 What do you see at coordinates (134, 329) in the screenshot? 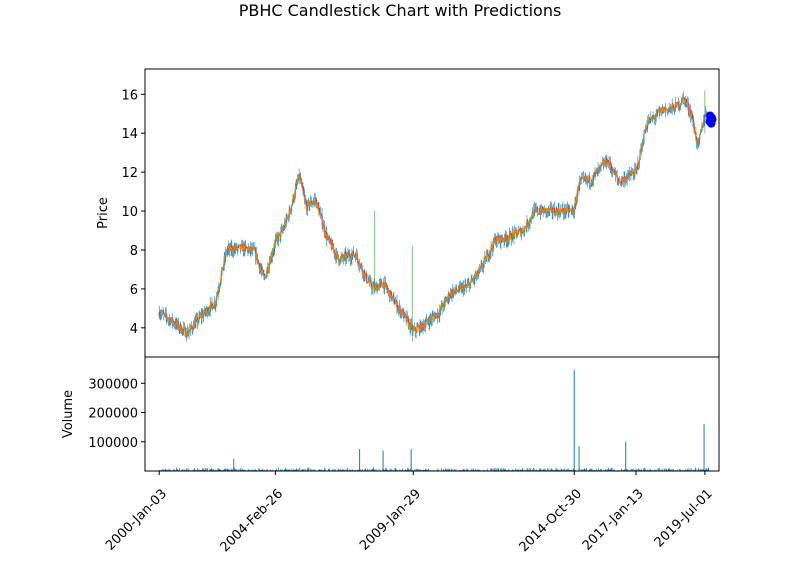
I see `price-y-tick-label: 4` at bounding box center [134, 329].